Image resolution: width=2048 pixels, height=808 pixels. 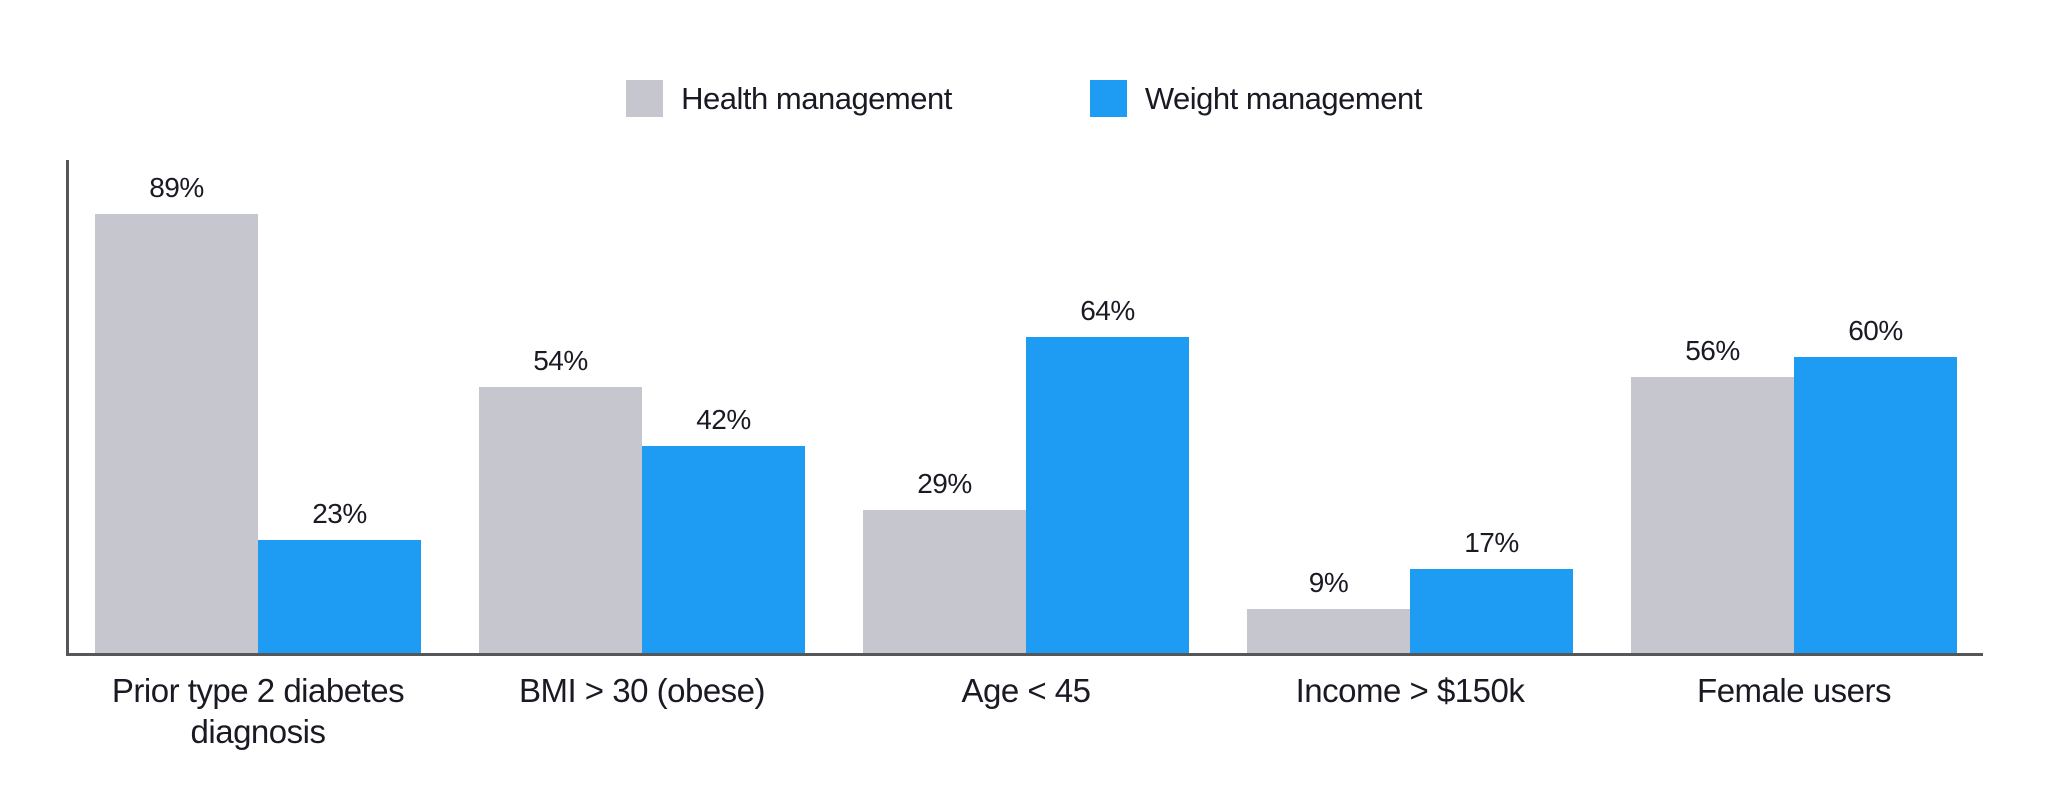 I want to click on bar-column-weight-management: 17%, so click(x=1491, y=591).